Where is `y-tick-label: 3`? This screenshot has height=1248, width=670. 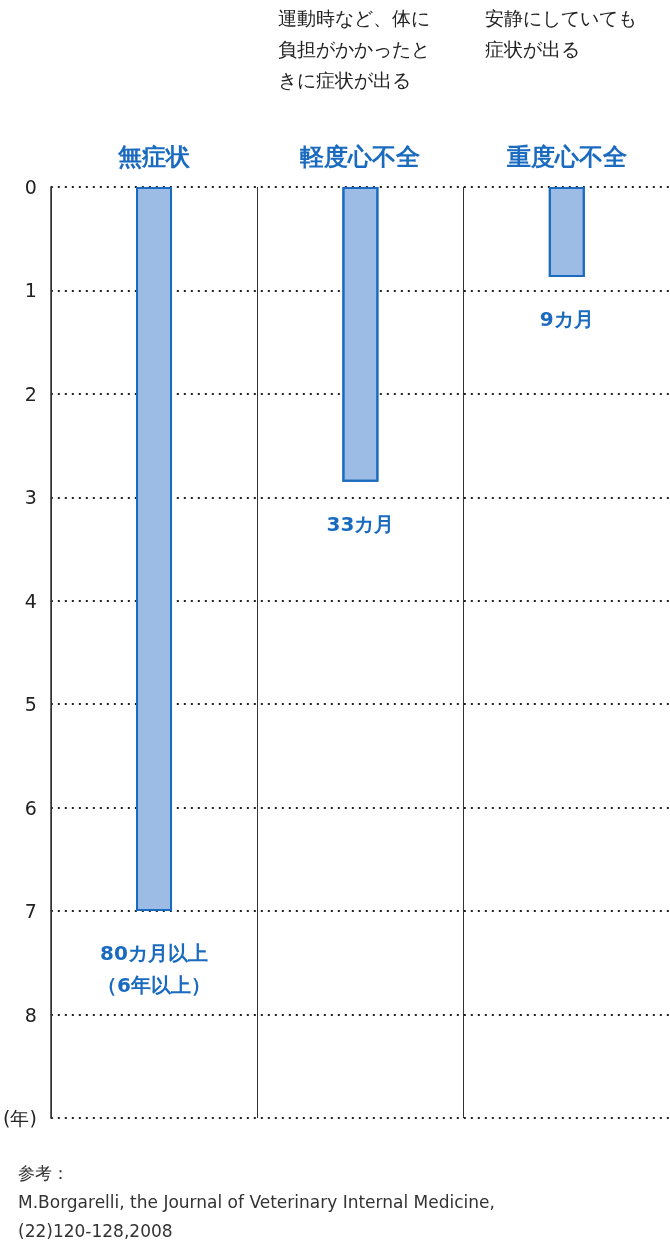
y-tick-label: 3 is located at coordinates (30, 497).